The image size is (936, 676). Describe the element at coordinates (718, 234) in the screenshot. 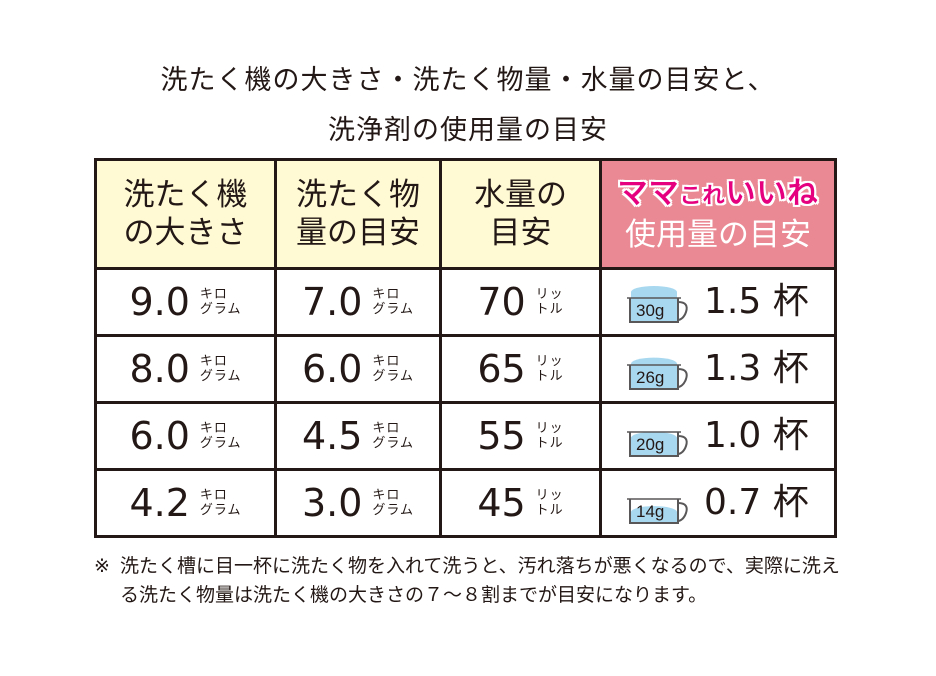

I see `usage-header-label: 使用量の目安` at that location.